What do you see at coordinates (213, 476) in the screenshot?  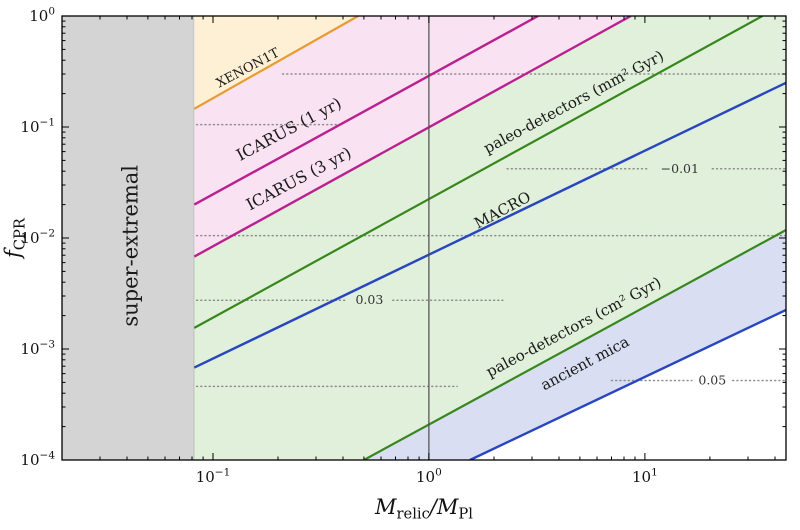 I see `x-tick-label-10-1: 10⁻¹` at bounding box center [213, 476].